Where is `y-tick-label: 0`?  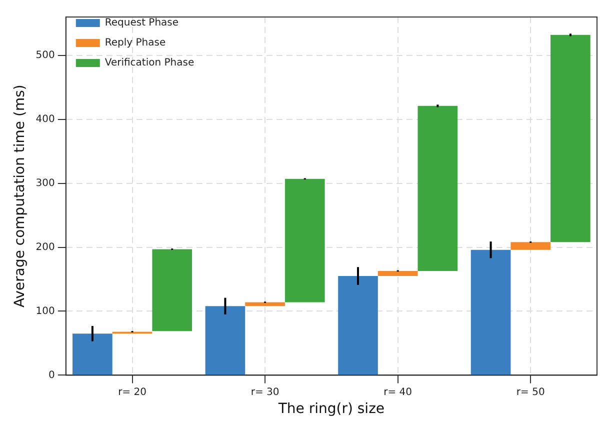
y-tick-label: 0 is located at coordinates (51, 375).